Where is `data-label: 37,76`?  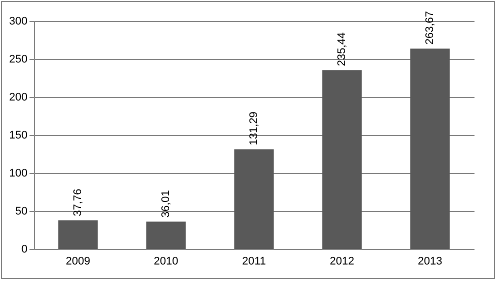 data-label: 37,76 is located at coordinates (78, 202).